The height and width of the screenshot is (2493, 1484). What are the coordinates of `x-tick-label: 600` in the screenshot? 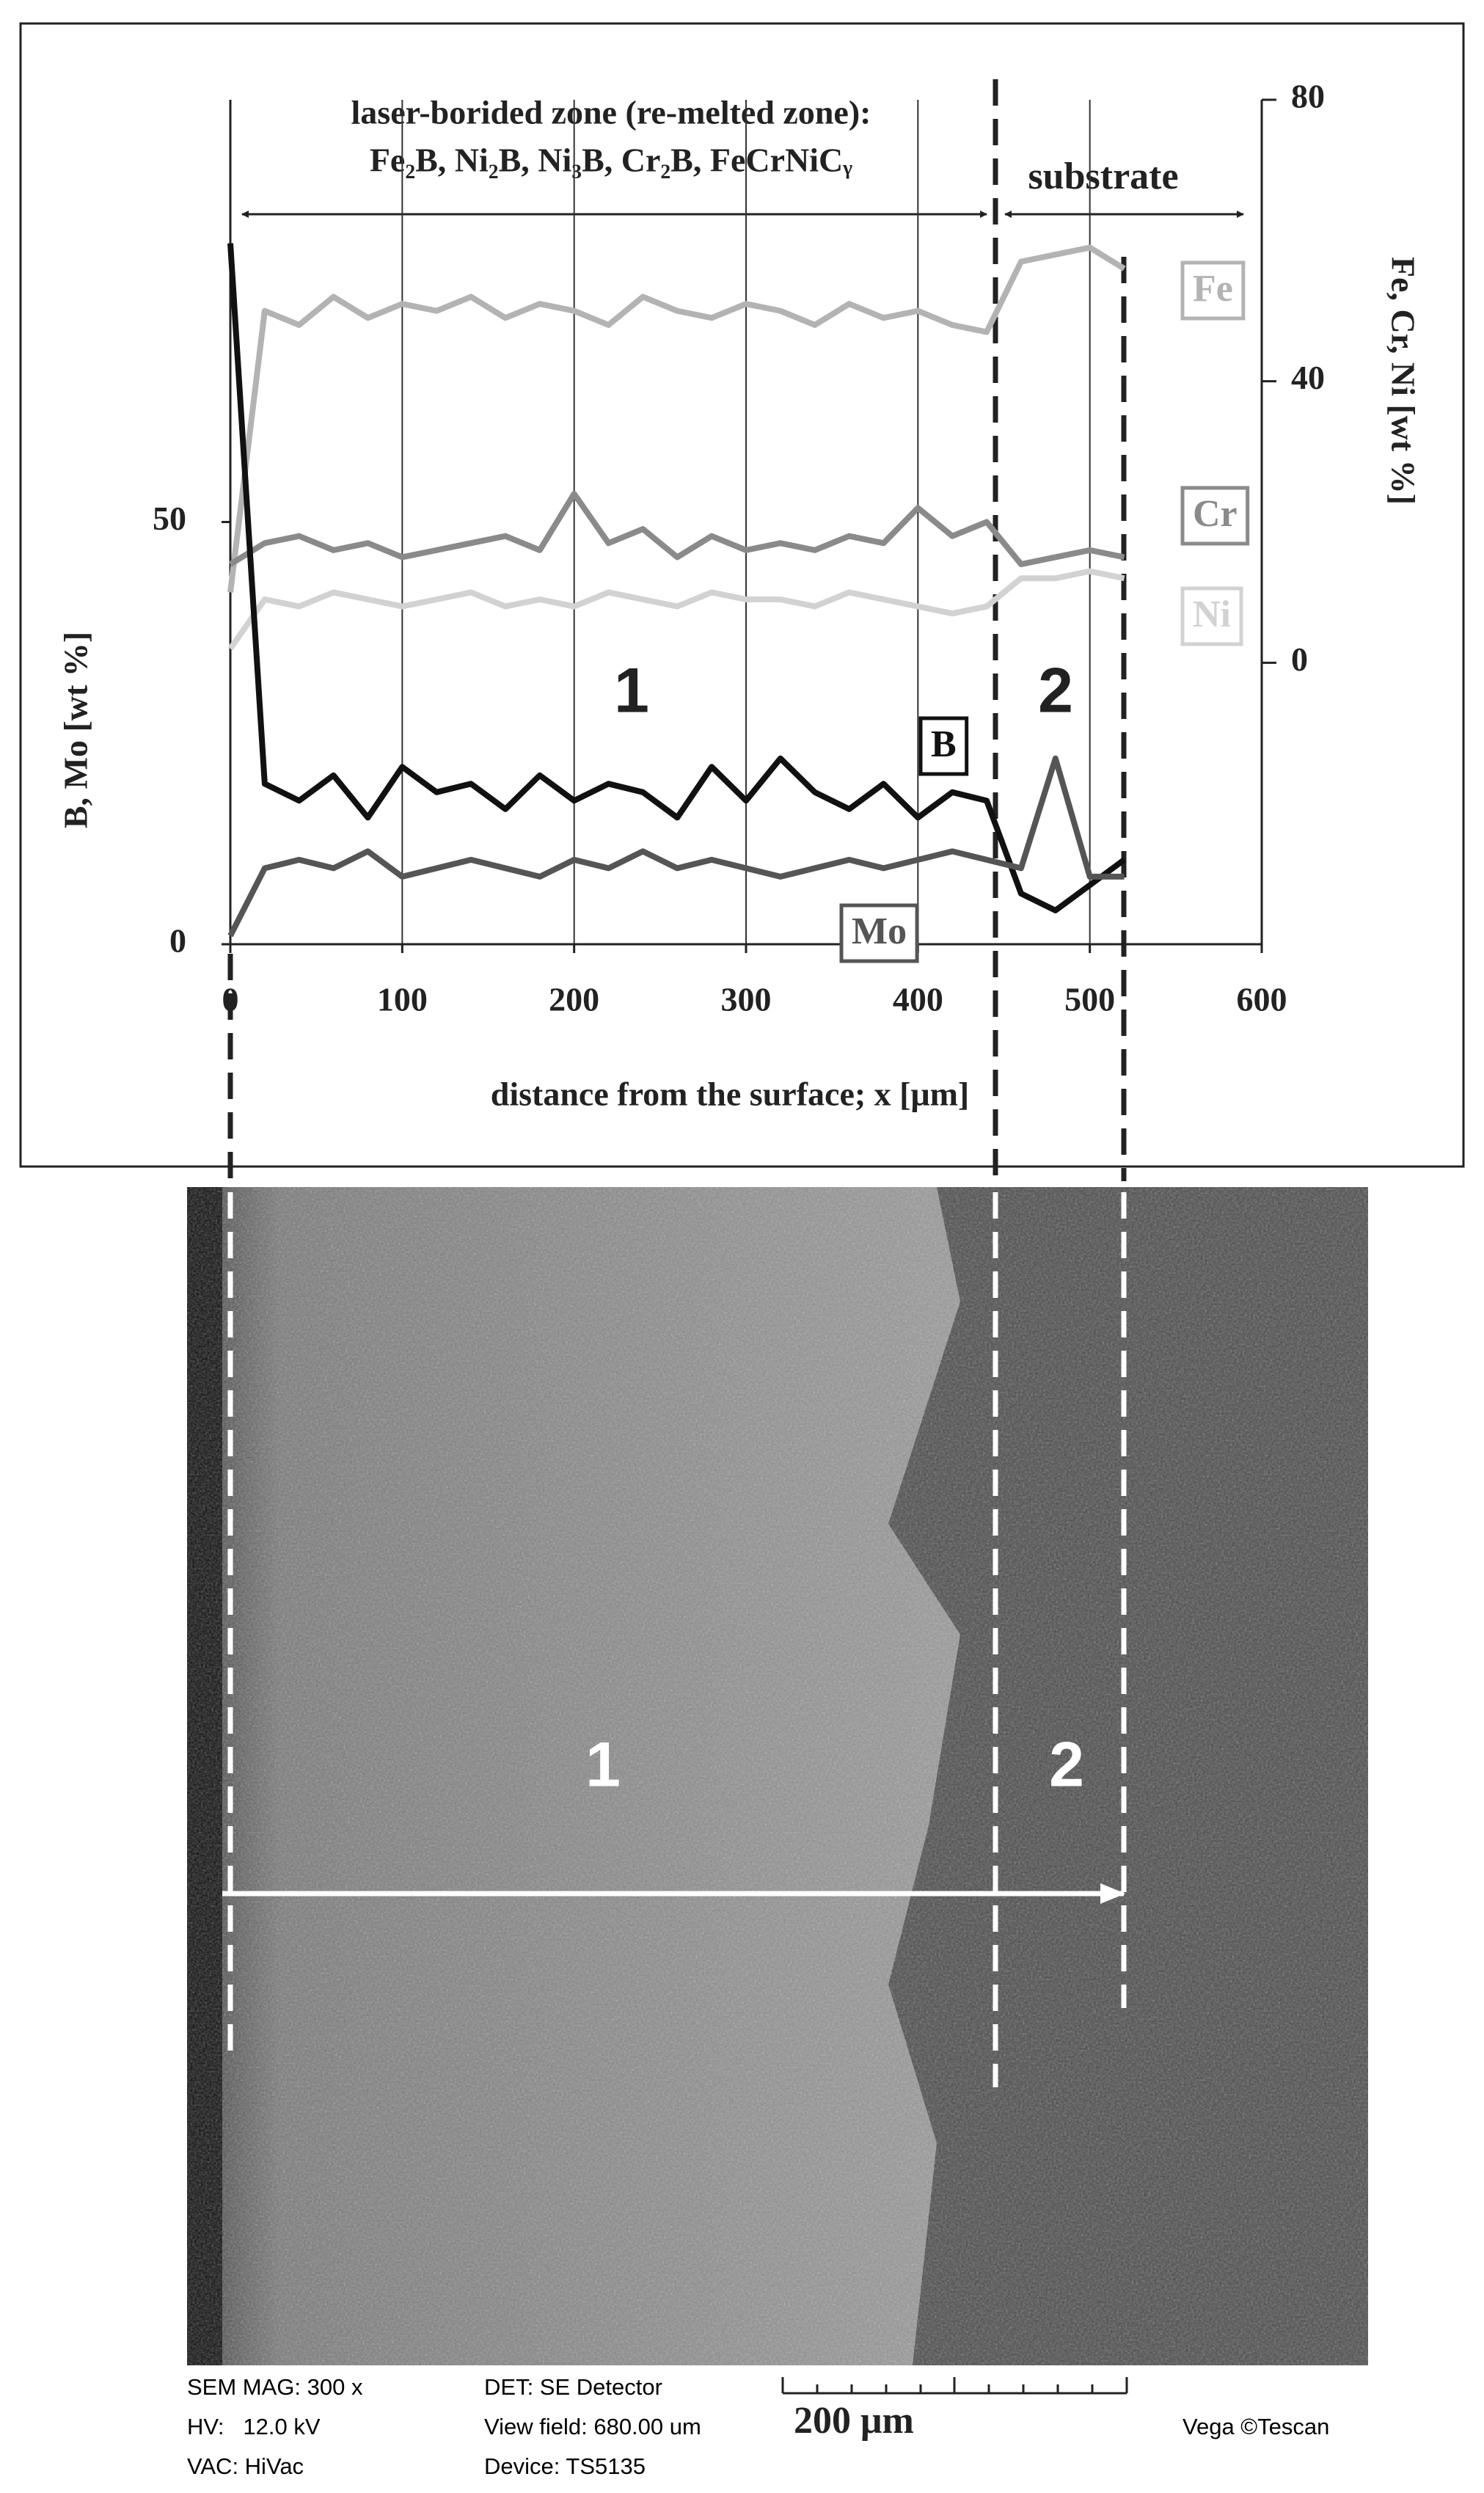 It's located at (1262, 1000).